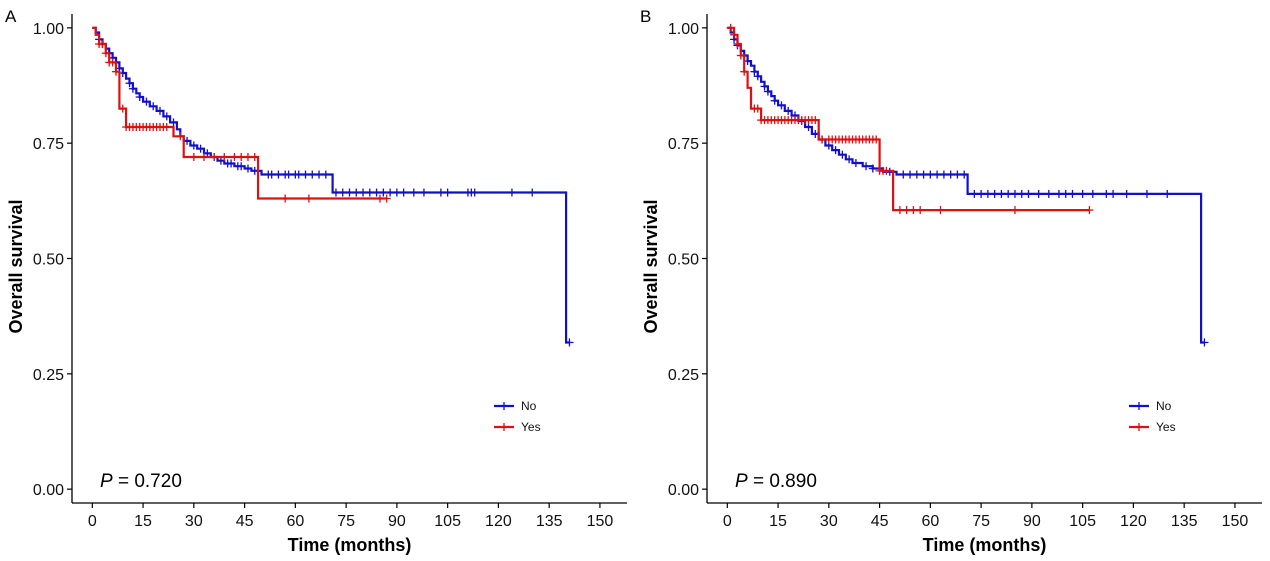 The height and width of the screenshot is (561, 1270). What do you see at coordinates (517, 427) in the screenshot?
I see `legend-item-yes: Yes` at bounding box center [517, 427].